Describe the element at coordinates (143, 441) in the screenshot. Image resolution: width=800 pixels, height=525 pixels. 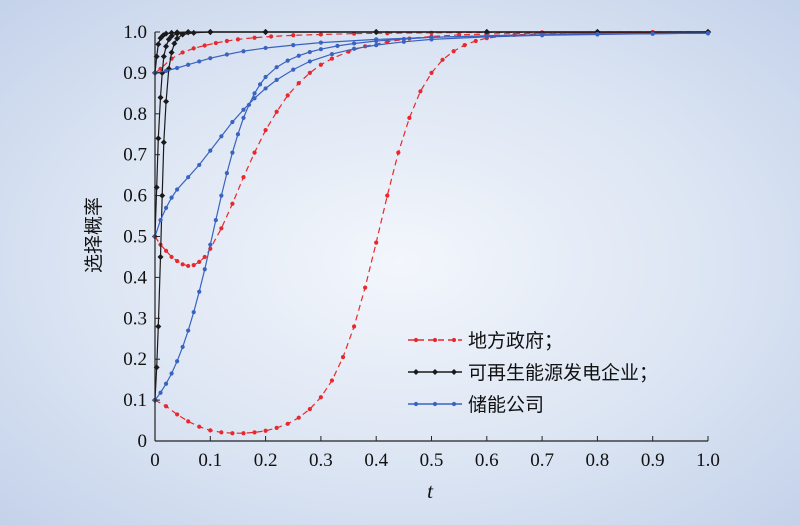
I see `y-tick-label: 0` at that location.